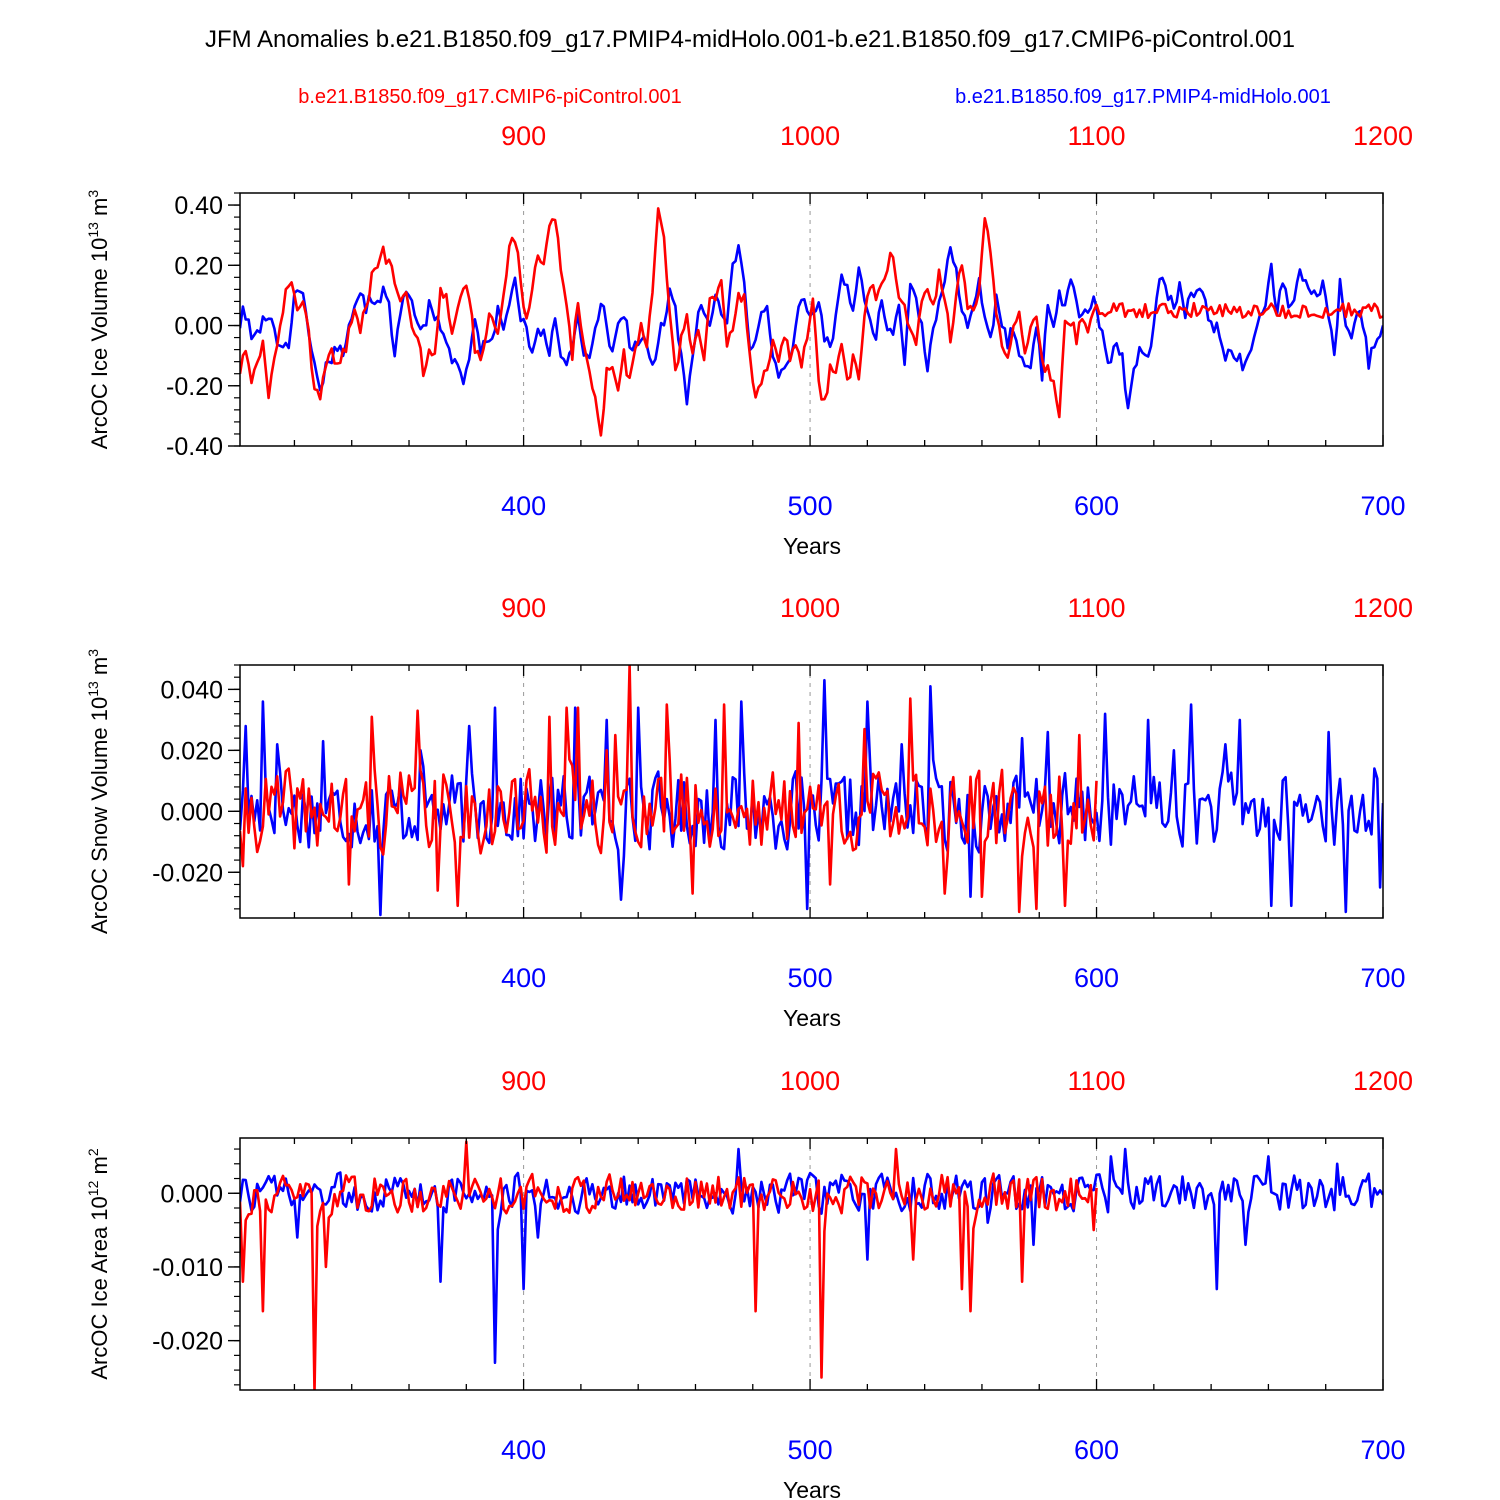 The width and height of the screenshot is (1500, 1500). I want to click on y-axis-label: ArcOC Ice Area 1012 m2, so click(98, 1263).